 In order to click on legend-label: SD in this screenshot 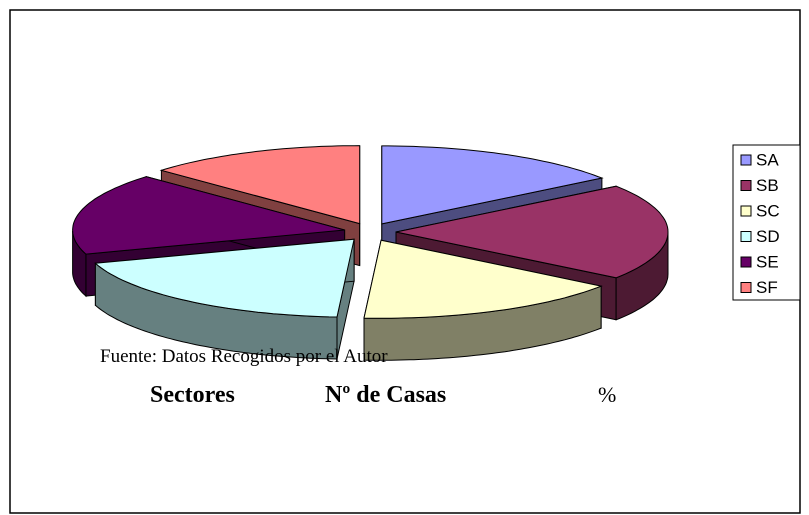, I will do `click(768, 236)`.